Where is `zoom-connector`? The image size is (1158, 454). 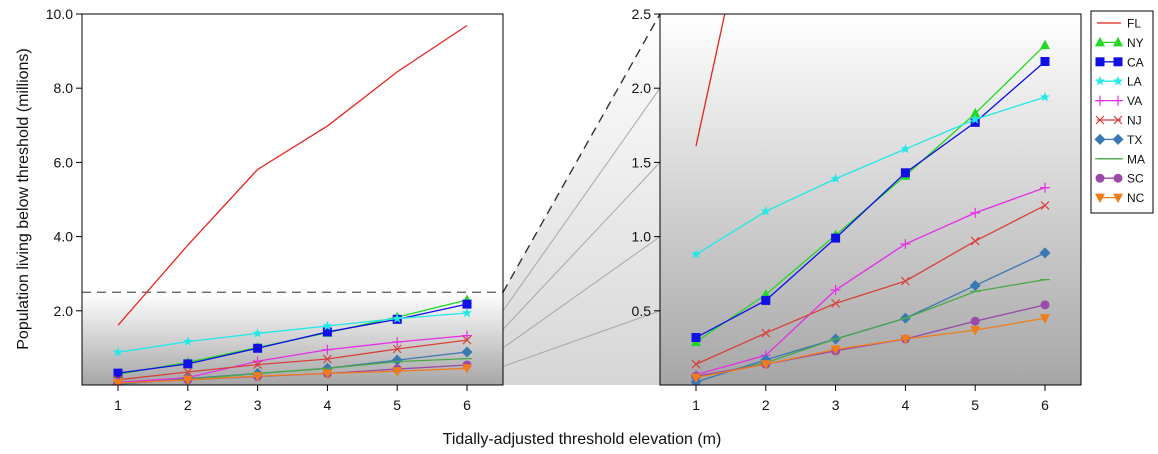 zoom-connector is located at coordinates (581, 199).